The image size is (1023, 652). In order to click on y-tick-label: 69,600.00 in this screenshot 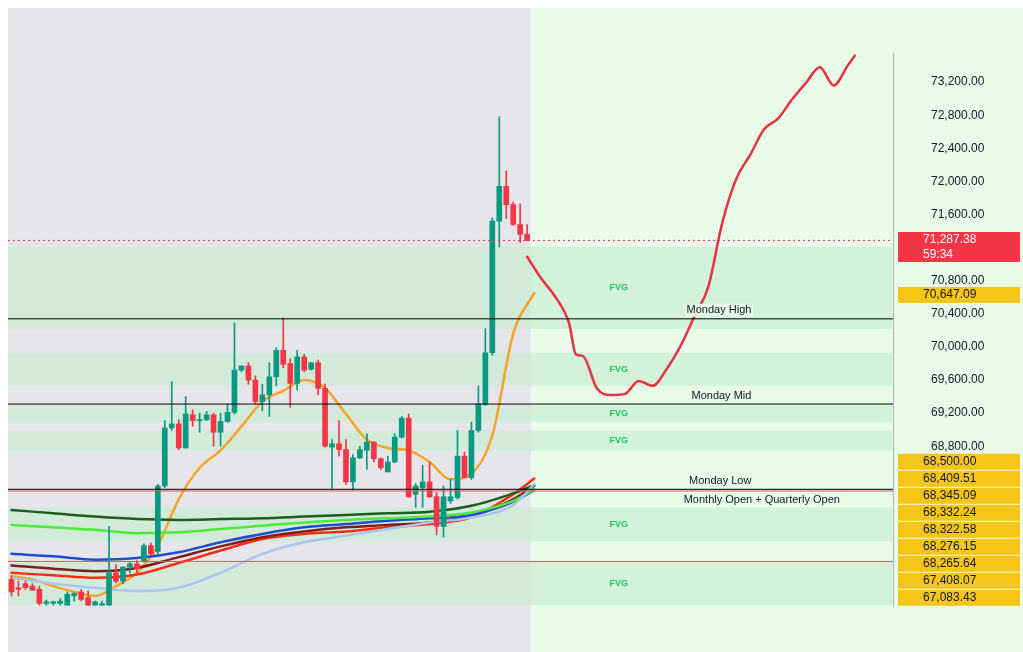, I will do `click(958, 379)`.